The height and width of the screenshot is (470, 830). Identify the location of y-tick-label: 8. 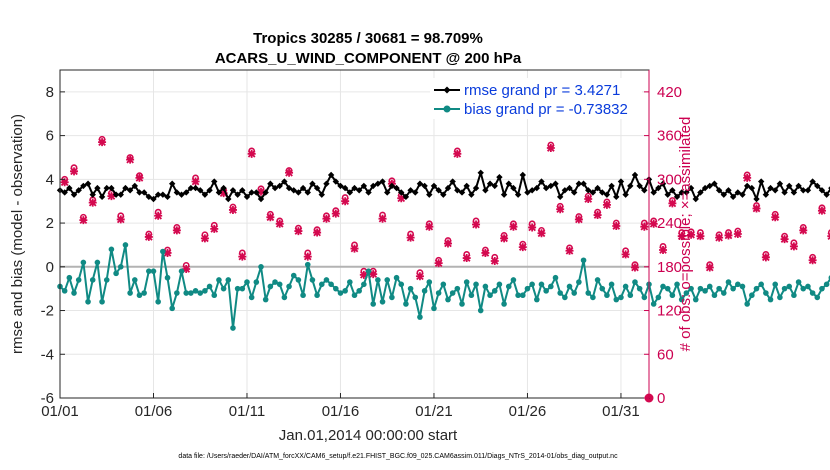
(50, 92).